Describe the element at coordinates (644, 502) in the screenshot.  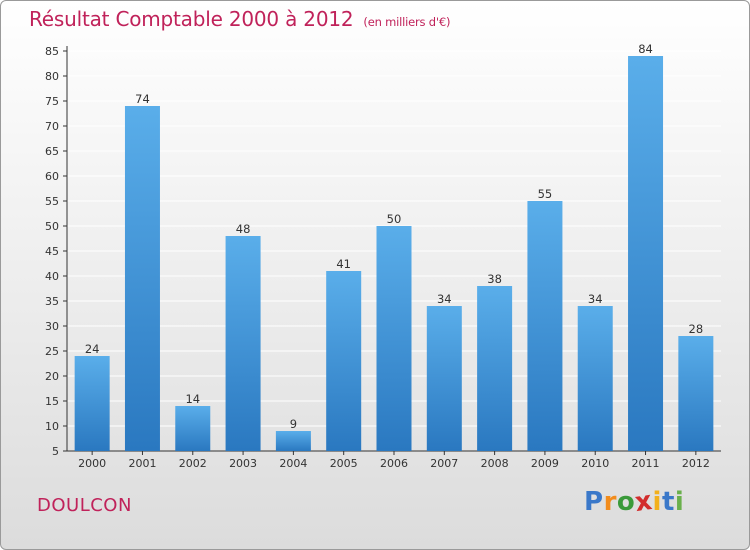
I see `logo-letter: x` at that location.